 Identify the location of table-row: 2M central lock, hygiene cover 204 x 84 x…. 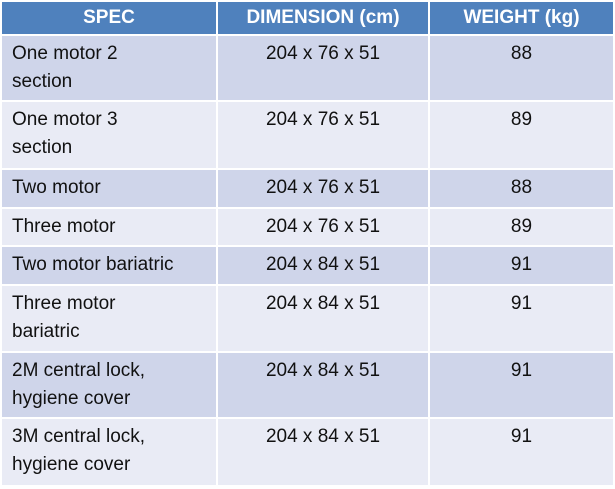
(307, 385).